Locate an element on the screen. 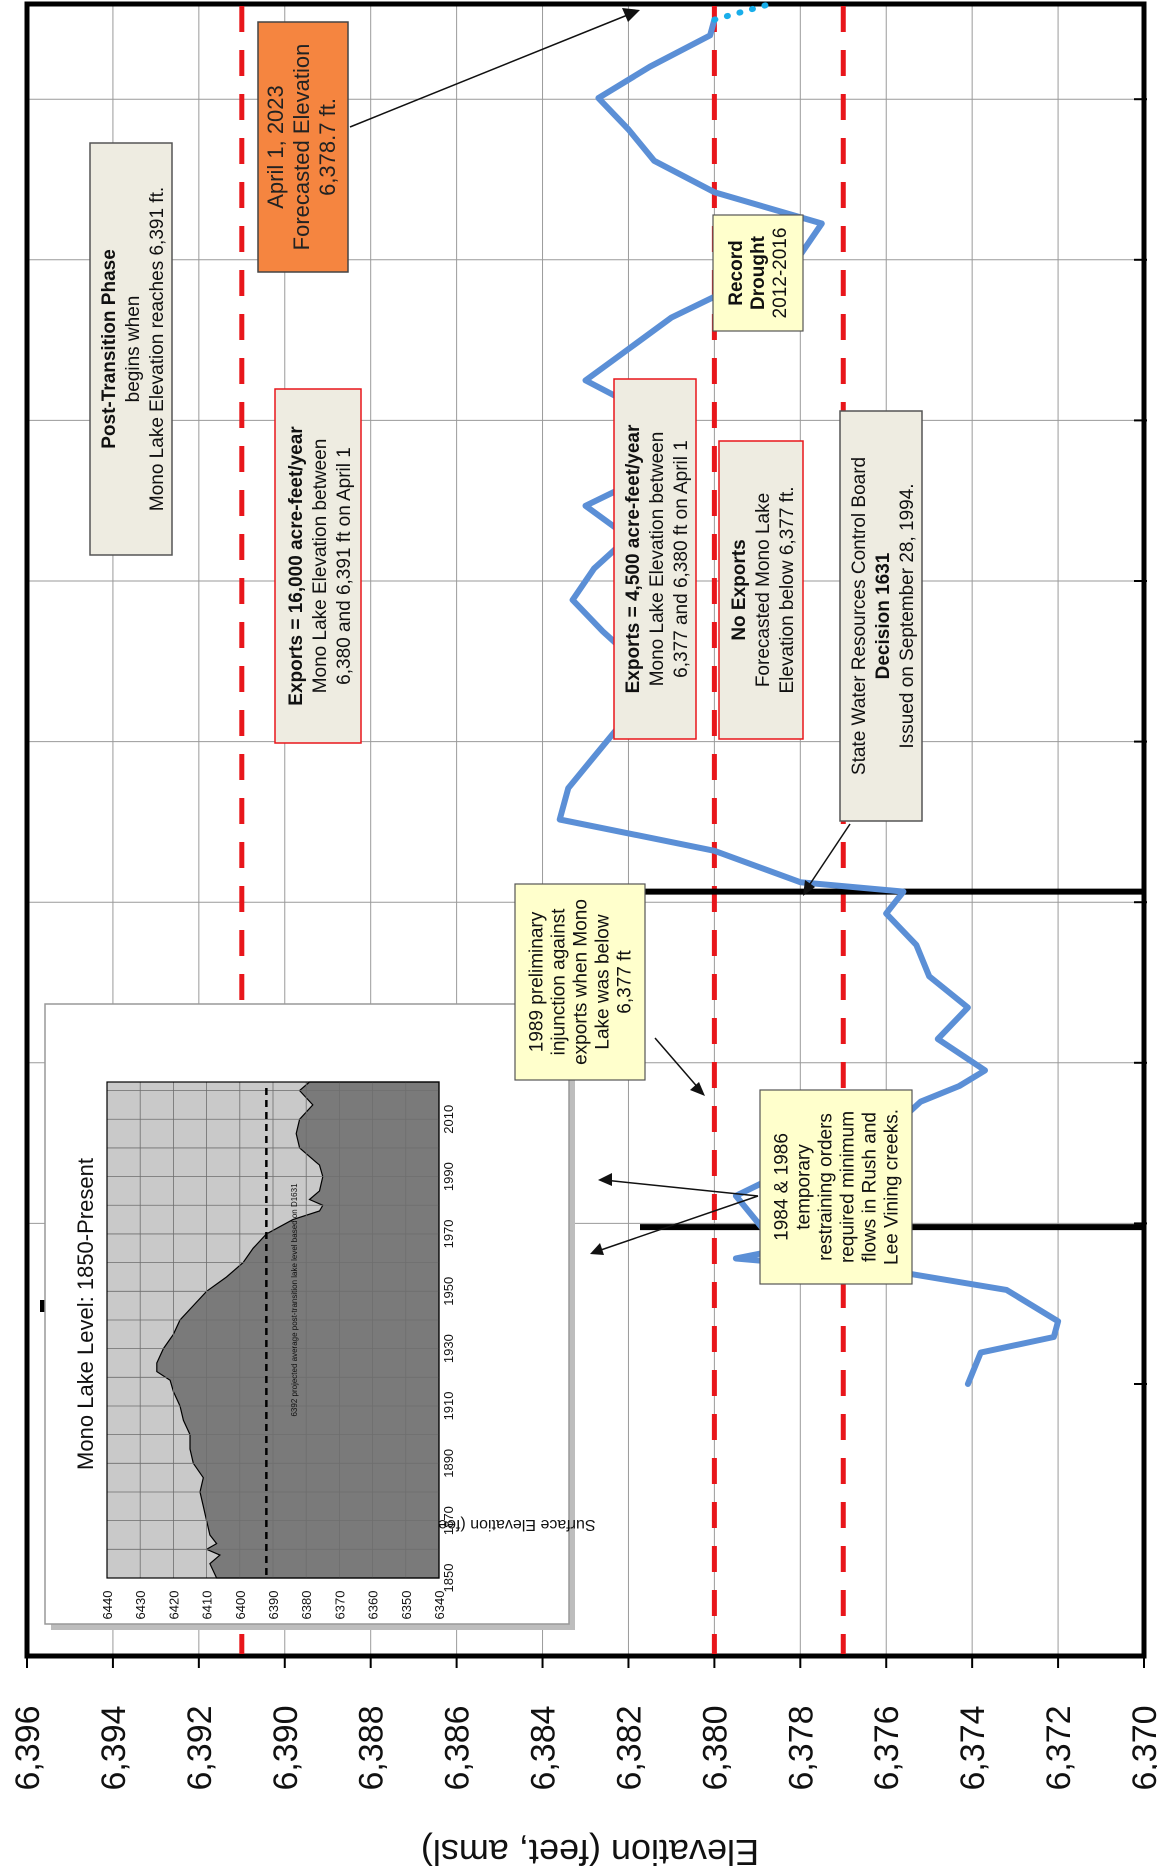  exports-4500-line2: Mono Lake Elevation between is located at coordinates (657, 559).